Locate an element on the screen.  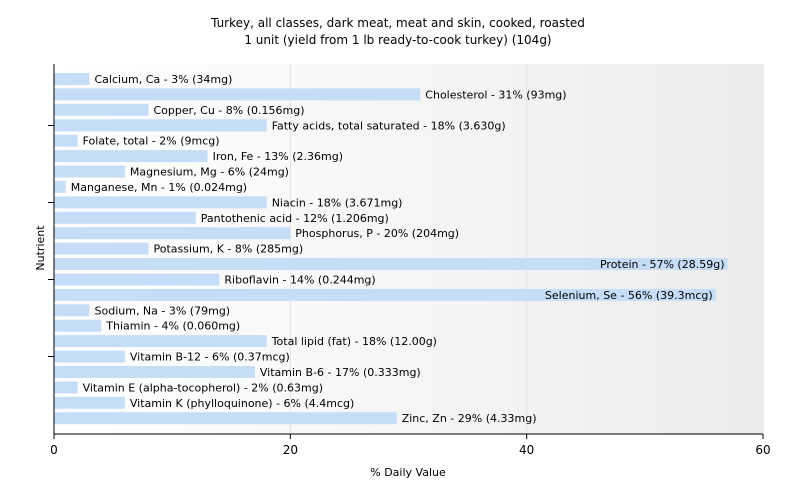
x-tick-label: 0 is located at coordinates (54, 450).